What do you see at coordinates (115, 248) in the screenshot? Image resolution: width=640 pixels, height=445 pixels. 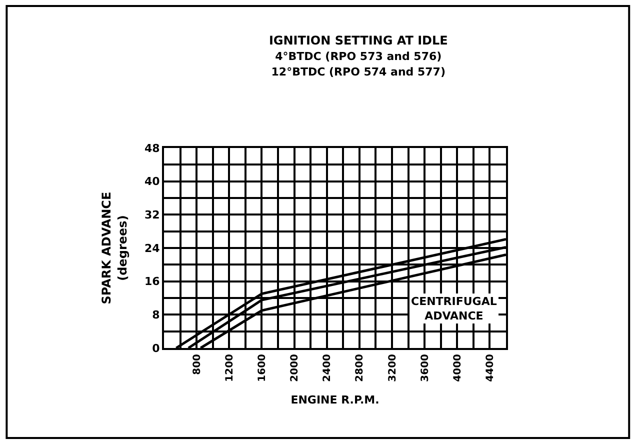 I see `y-axis-title: SPARK ADVANCE (degrees)` at bounding box center [115, 248].